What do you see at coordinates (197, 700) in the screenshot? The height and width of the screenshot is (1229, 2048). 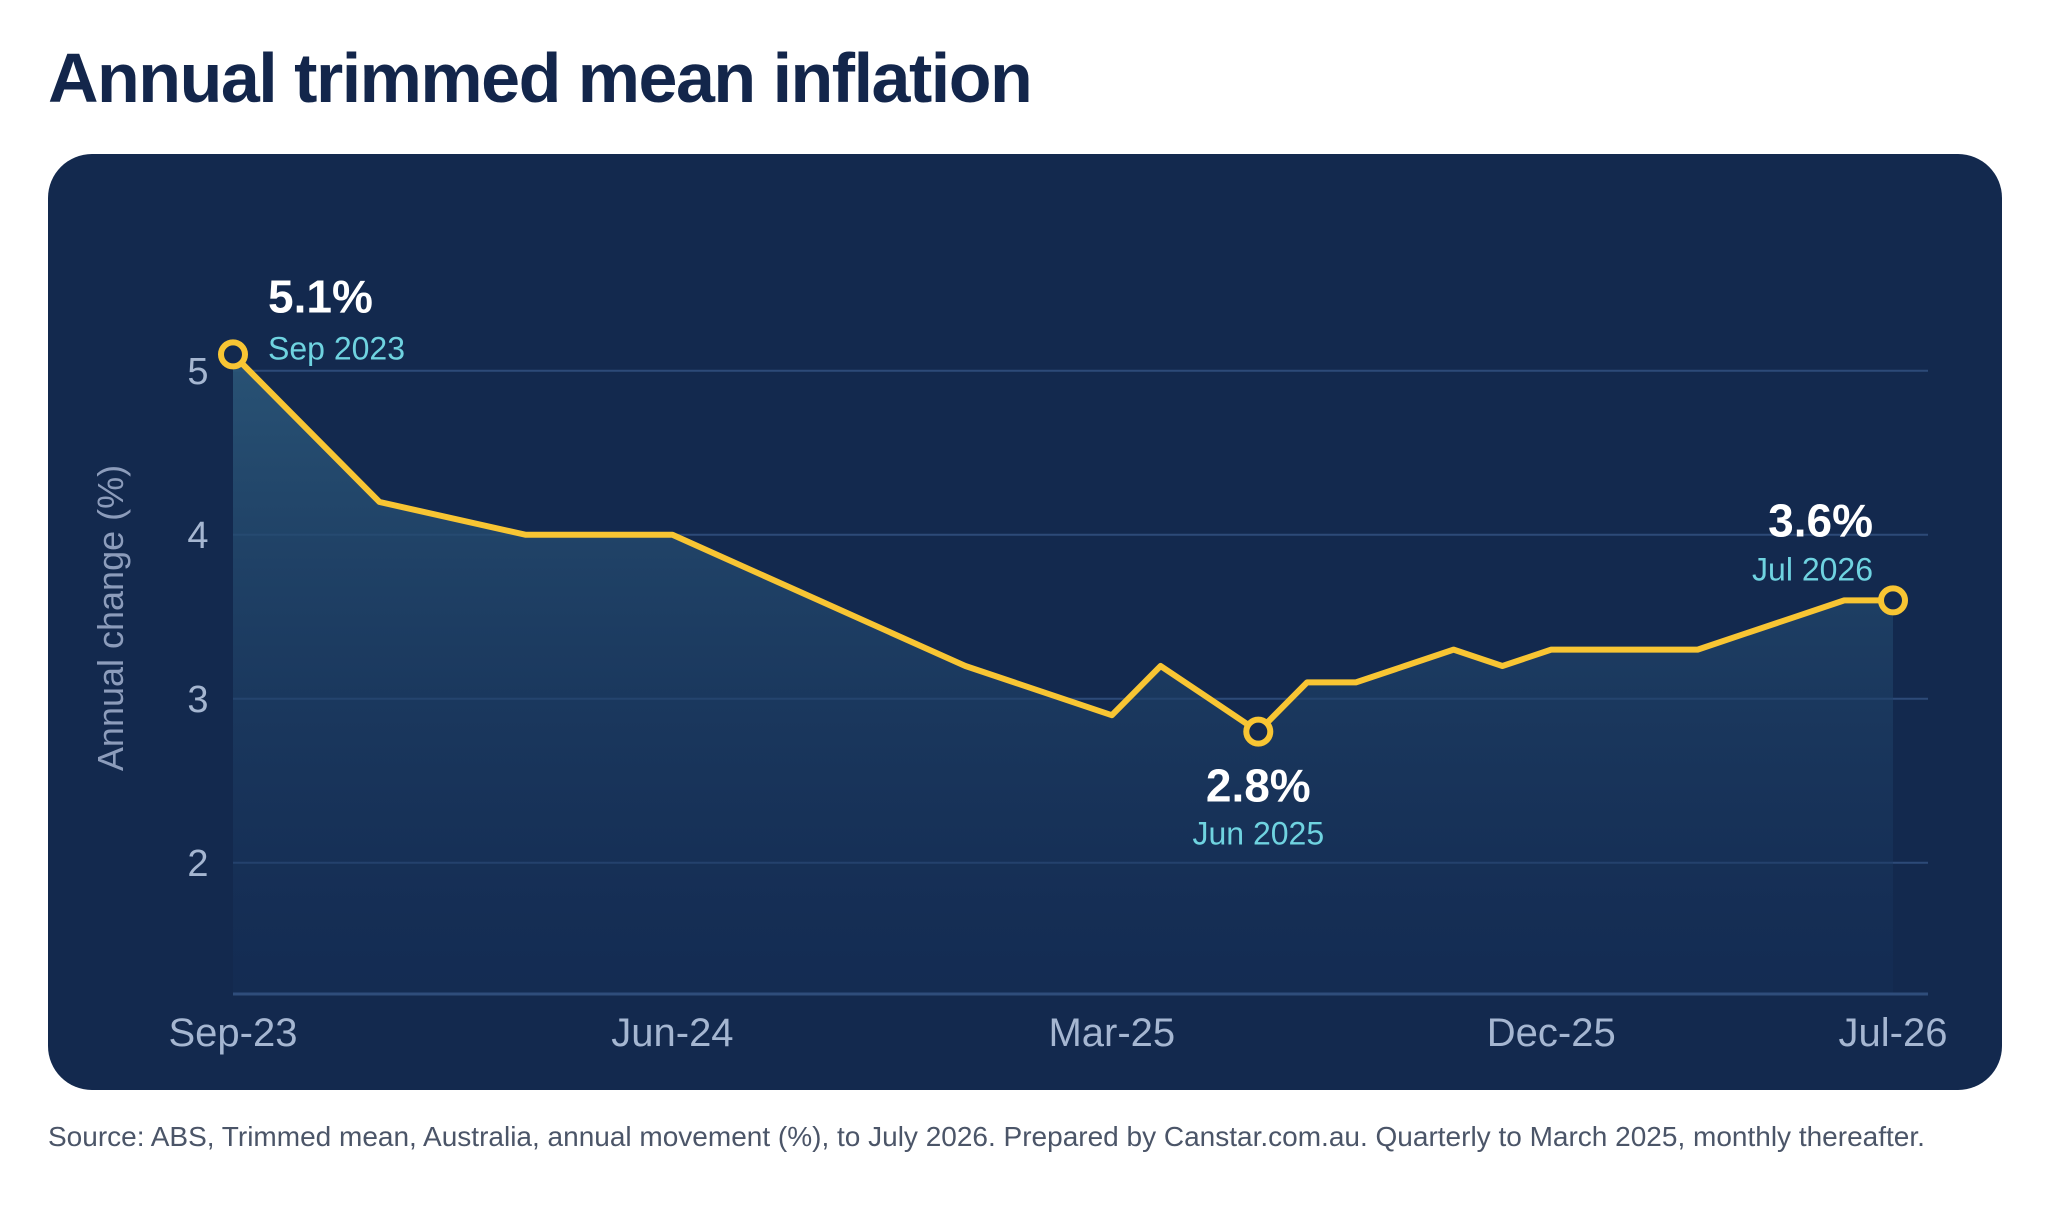 I see `y-tick-label: 3` at bounding box center [197, 700].